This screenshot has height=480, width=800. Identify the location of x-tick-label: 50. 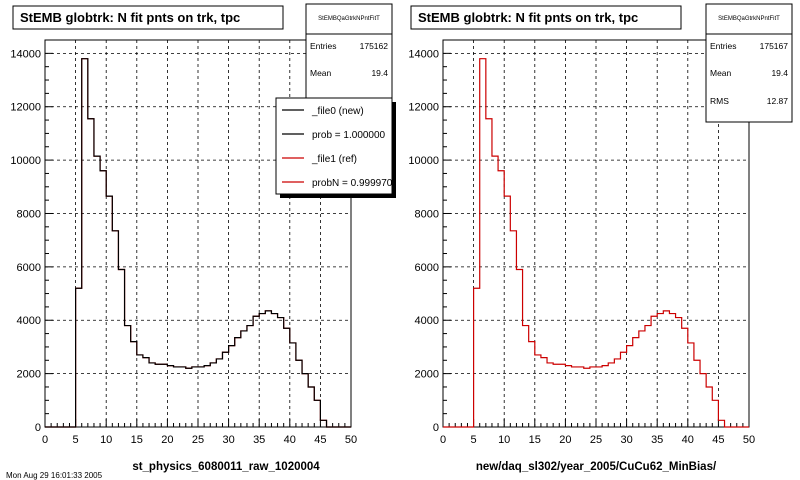
(351, 440).